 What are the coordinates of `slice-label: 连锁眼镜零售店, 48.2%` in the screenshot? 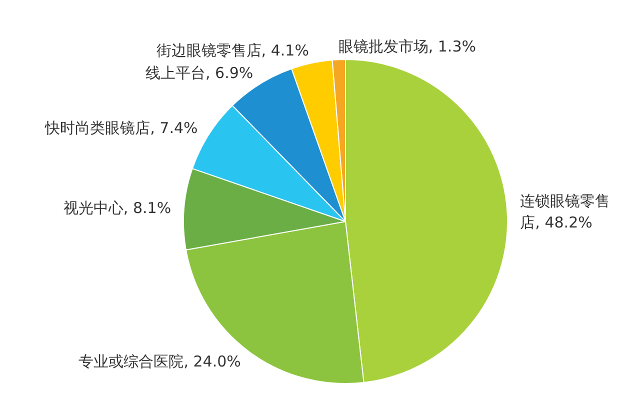 It's located at (565, 212).